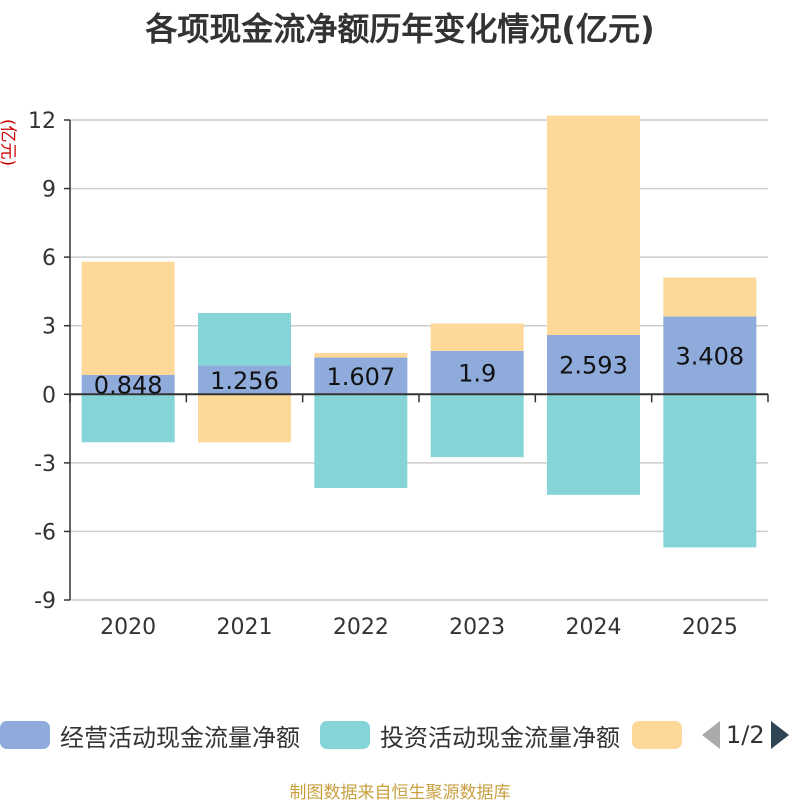 The image size is (800, 803). I want to click on x-tick-label: 2020, so click(128, 627).